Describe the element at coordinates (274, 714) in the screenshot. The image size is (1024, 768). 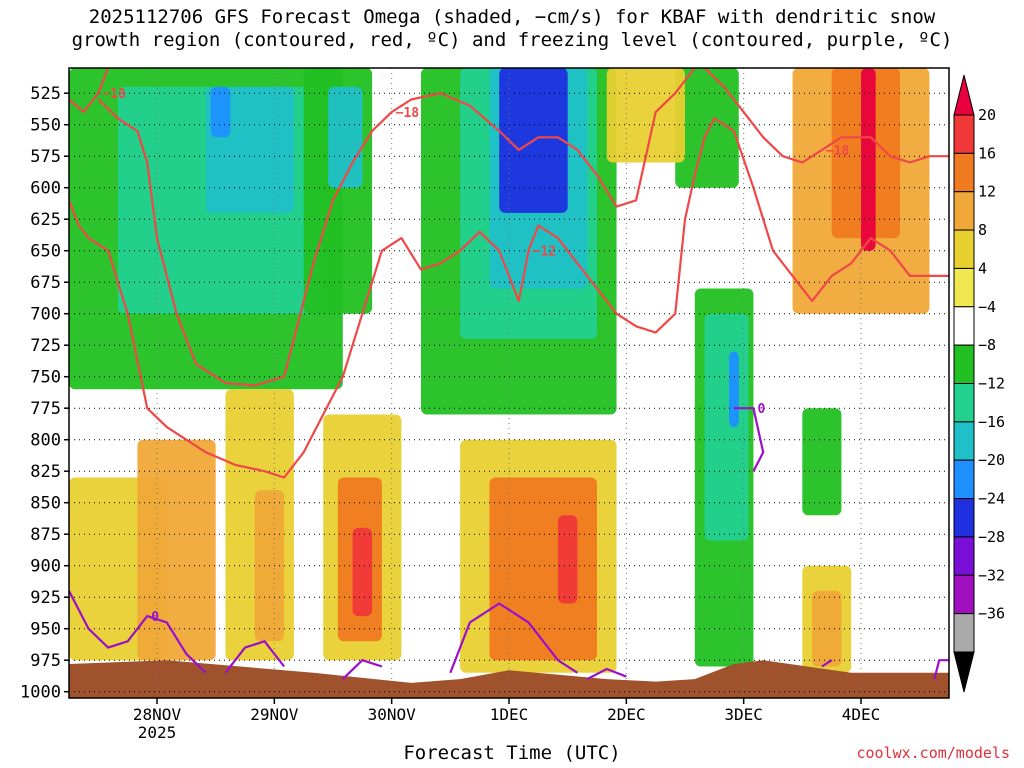
I see `x-tick-label: 29NOV` at that location.